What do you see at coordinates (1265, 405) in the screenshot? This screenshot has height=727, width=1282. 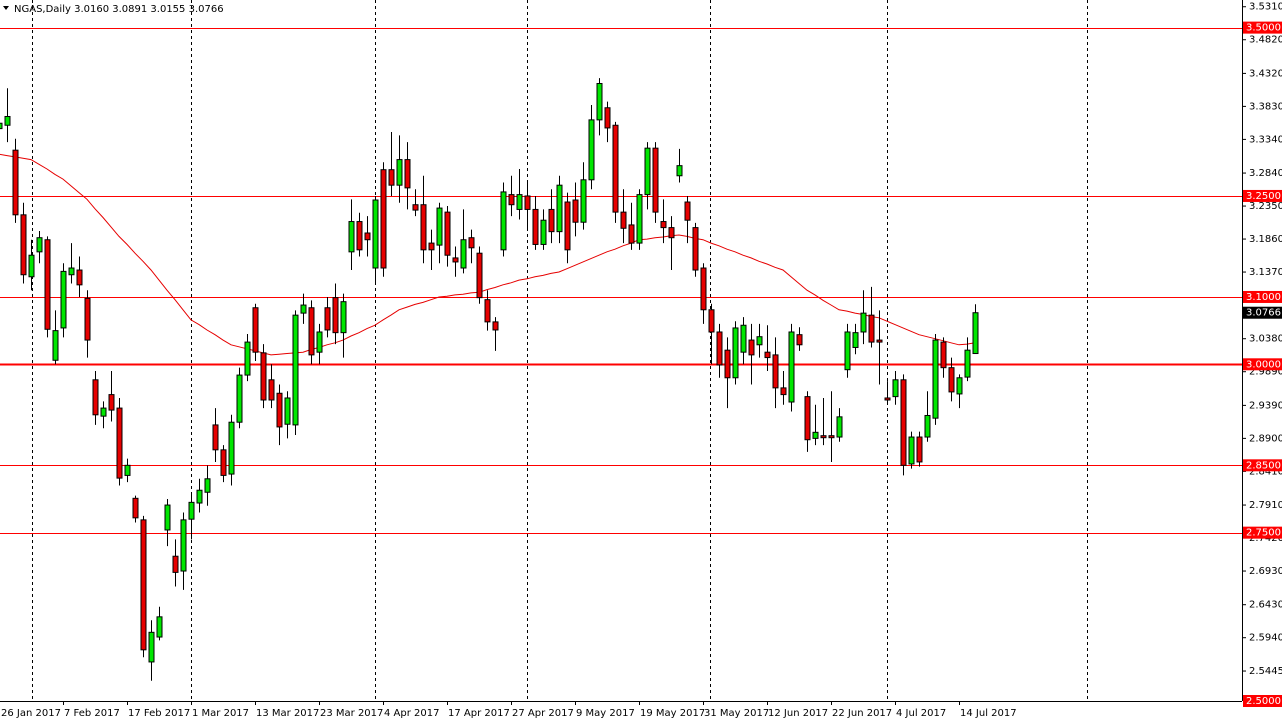 I see `y-tick-label: 2.9390` at bounding box center [1265, 405].